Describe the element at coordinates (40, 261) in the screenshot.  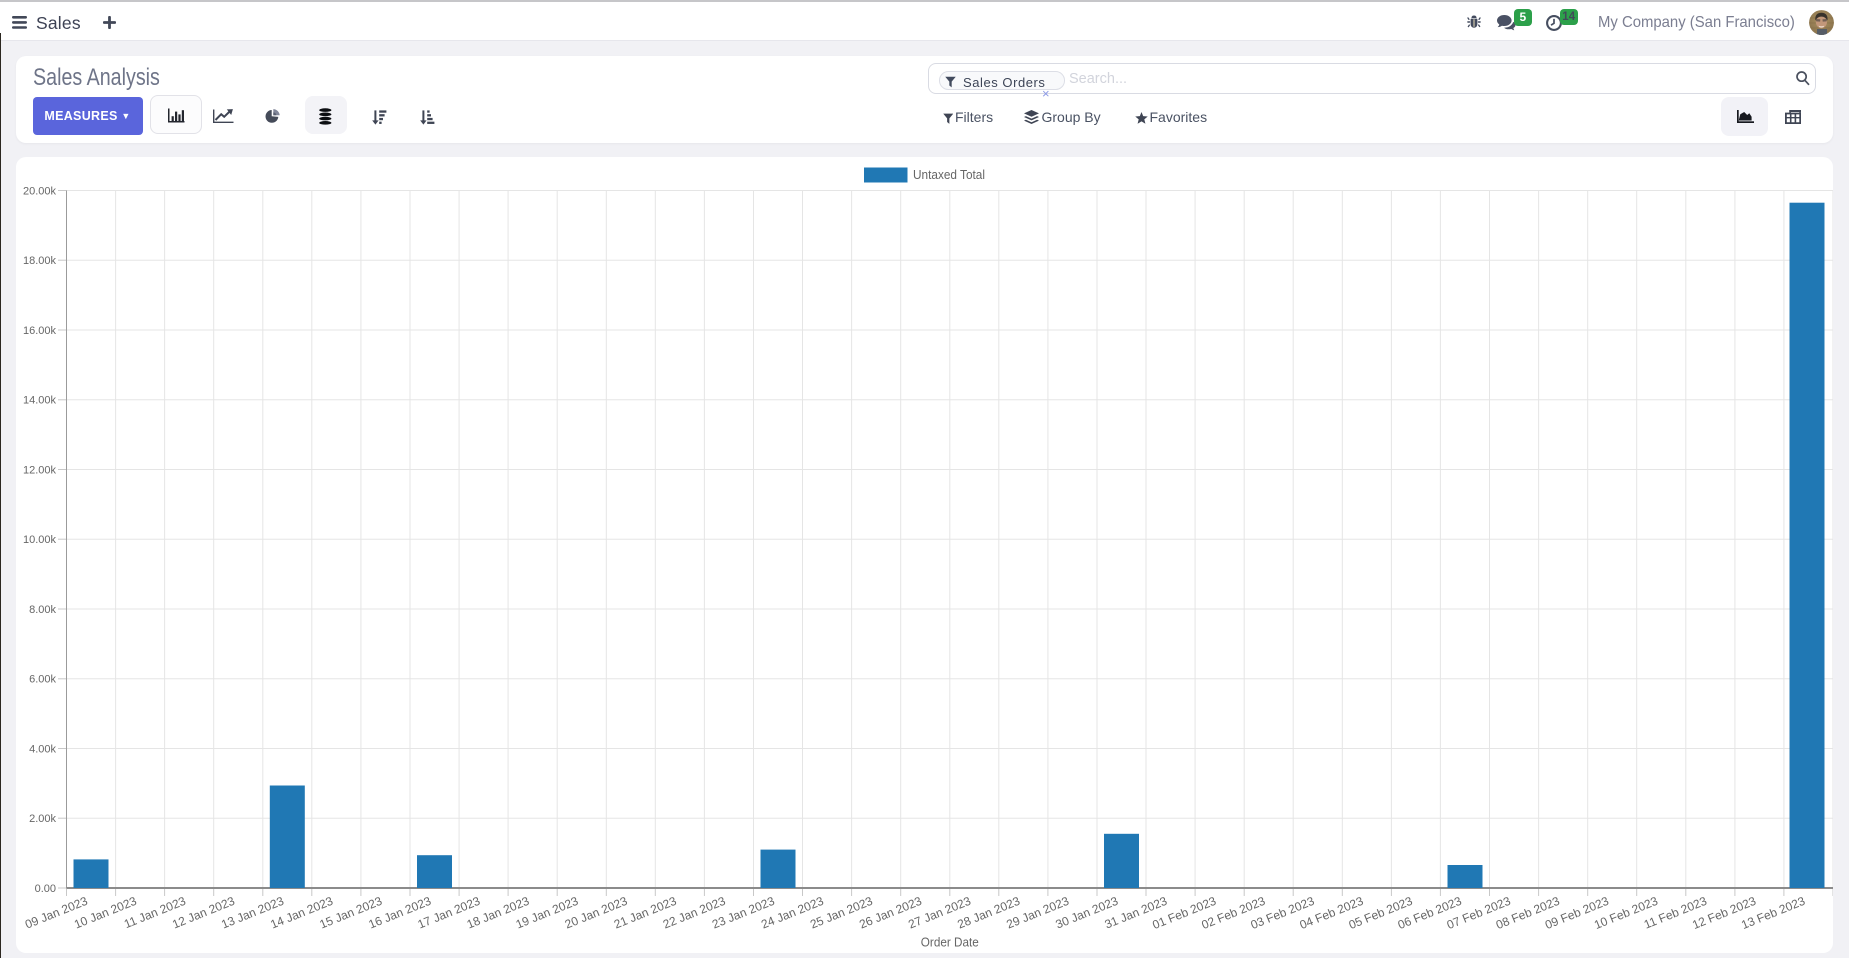
I see `svg-text: 18.00k` at that location.